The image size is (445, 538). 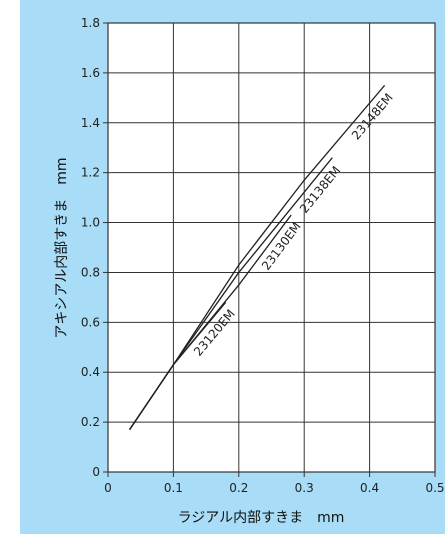 What do you see at coordinates (304, 488) in the screenshot?
I see `x-tick-label: 0.3` at bounding box center [304, 488].